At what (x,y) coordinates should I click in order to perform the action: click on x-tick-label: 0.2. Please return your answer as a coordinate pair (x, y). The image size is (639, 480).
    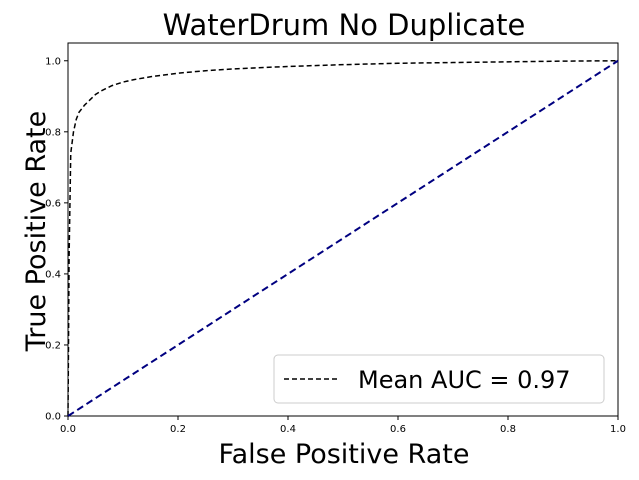
    Looking at the image, I should click on (178, 429).